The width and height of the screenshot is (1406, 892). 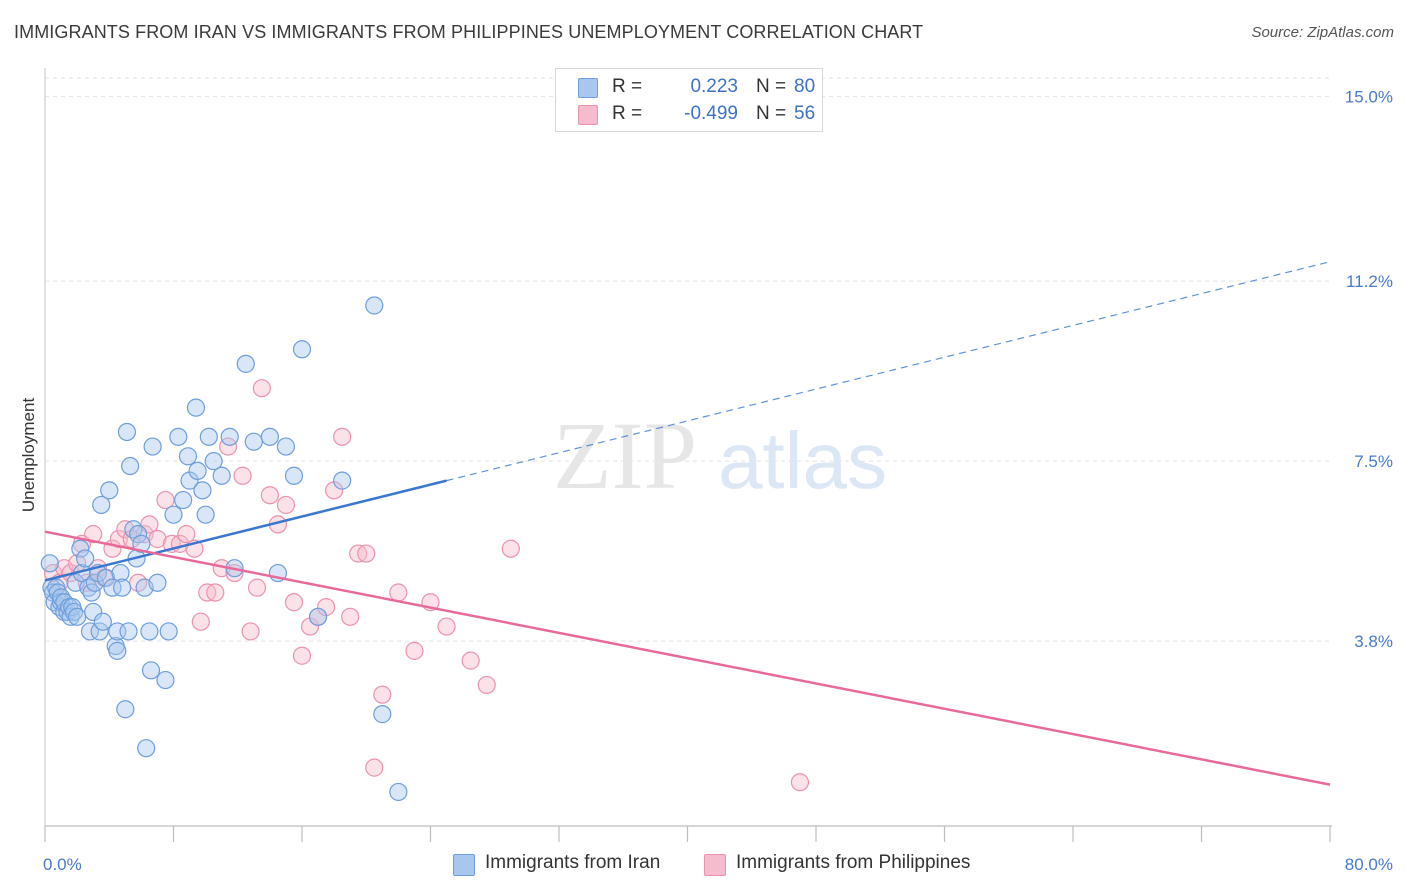 I want to click on y-tick-label: 15.0%, so click(x=1369, y=96).